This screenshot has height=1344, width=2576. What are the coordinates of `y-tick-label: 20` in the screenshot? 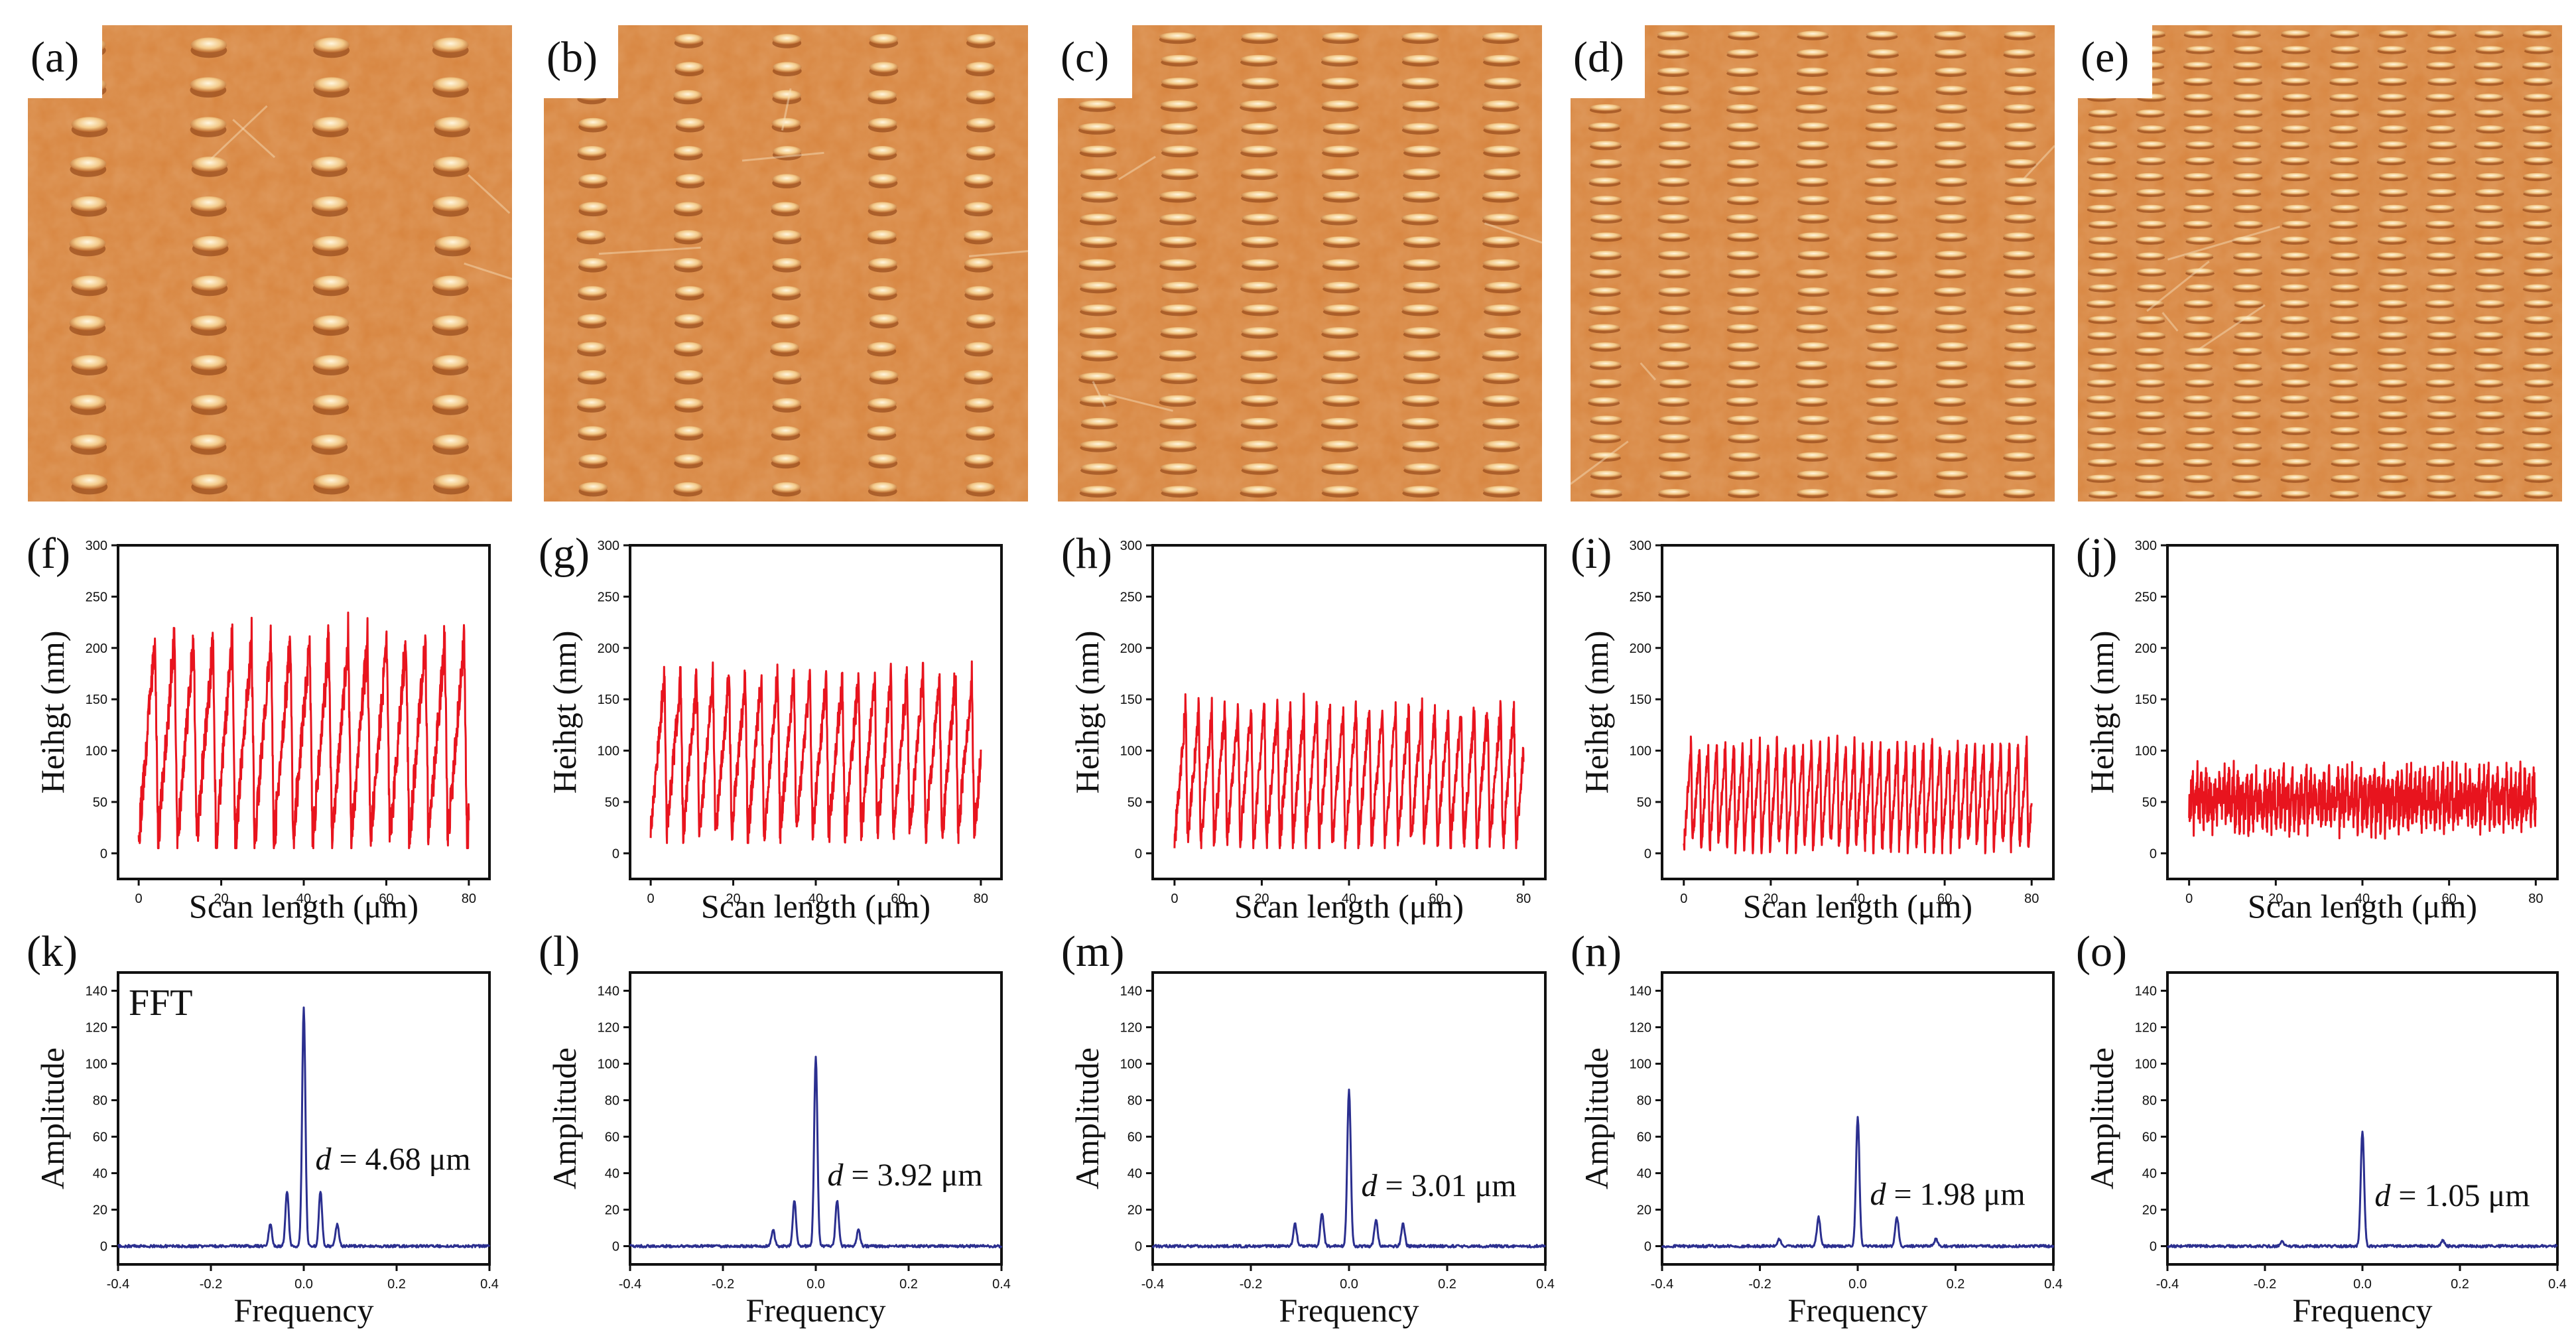 It's located at (100, 1210).